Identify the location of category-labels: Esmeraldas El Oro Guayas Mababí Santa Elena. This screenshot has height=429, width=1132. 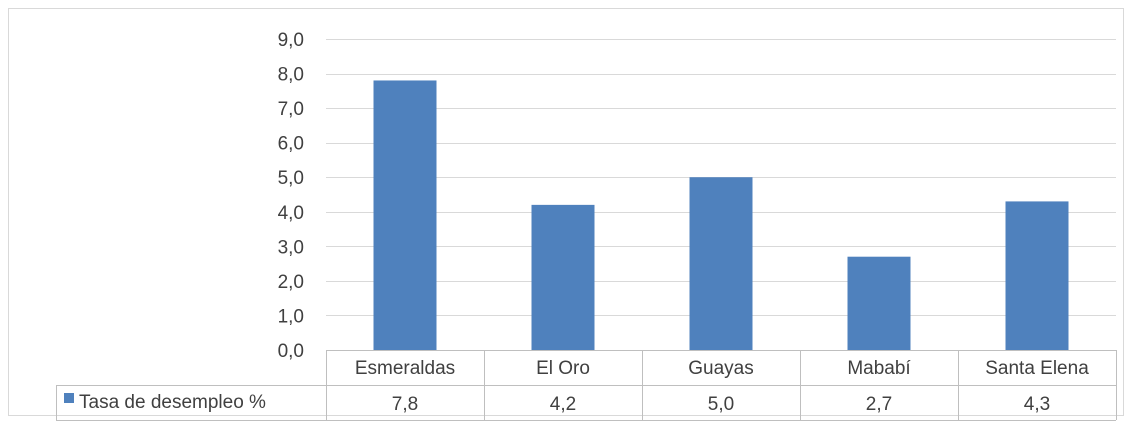
(722, 368).